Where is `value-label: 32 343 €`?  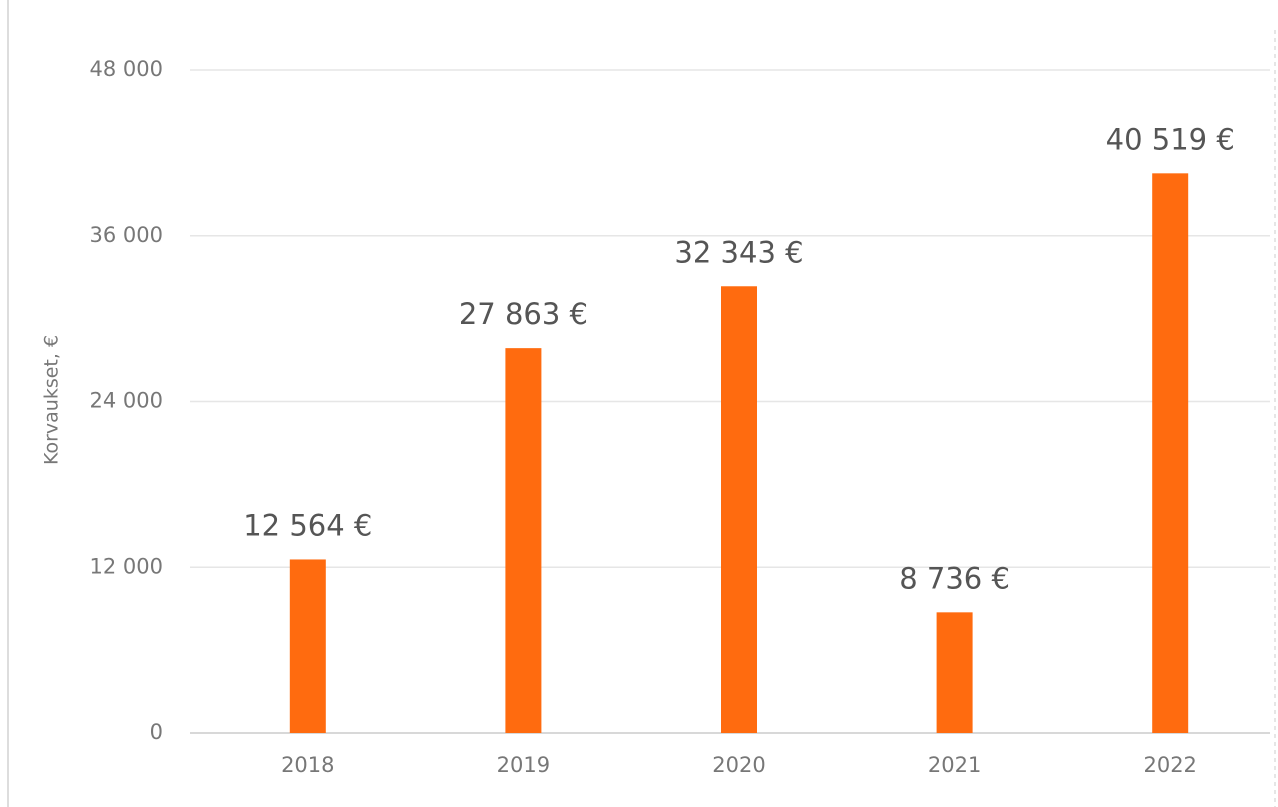
value-label: 32 343 € is located at coordinates (738, 252).